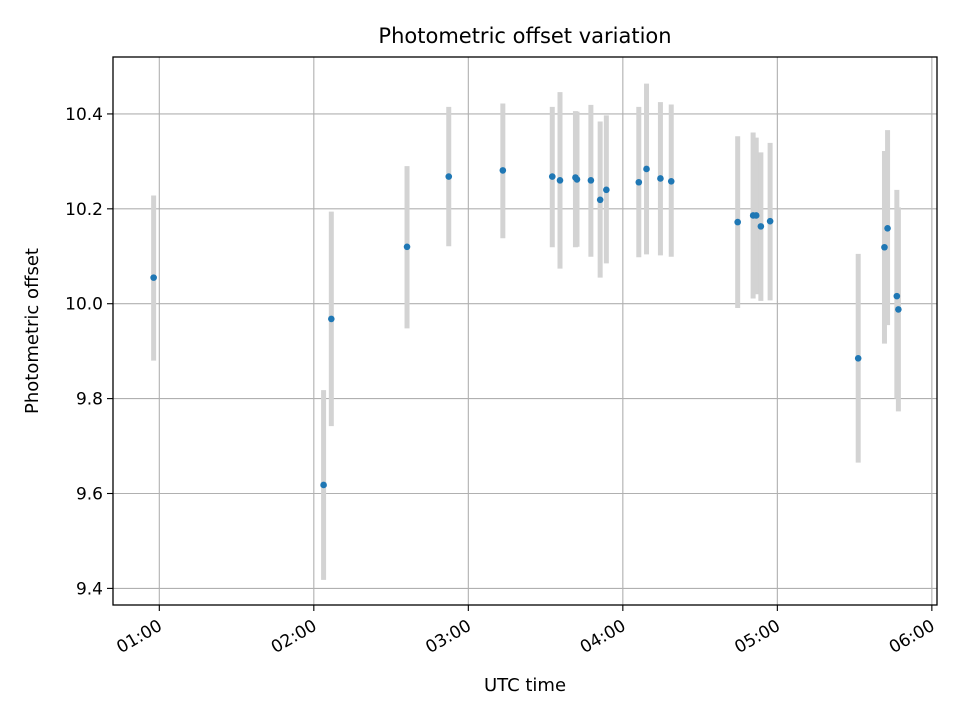  I want to click on x-tick-label: 04:00, so click(603, 637).